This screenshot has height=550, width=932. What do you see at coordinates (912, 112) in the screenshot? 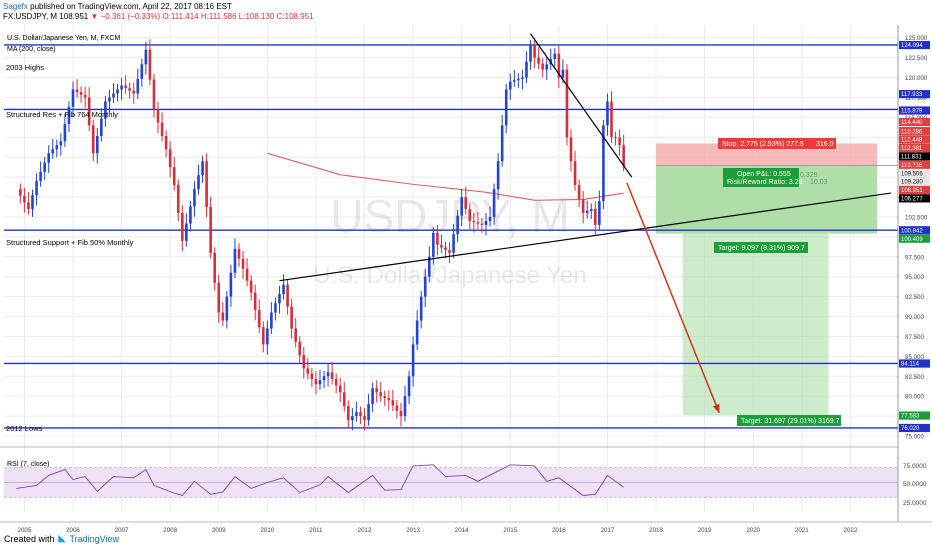
I see `price-tag-label: 115.879` at bounding box center [912, 112].